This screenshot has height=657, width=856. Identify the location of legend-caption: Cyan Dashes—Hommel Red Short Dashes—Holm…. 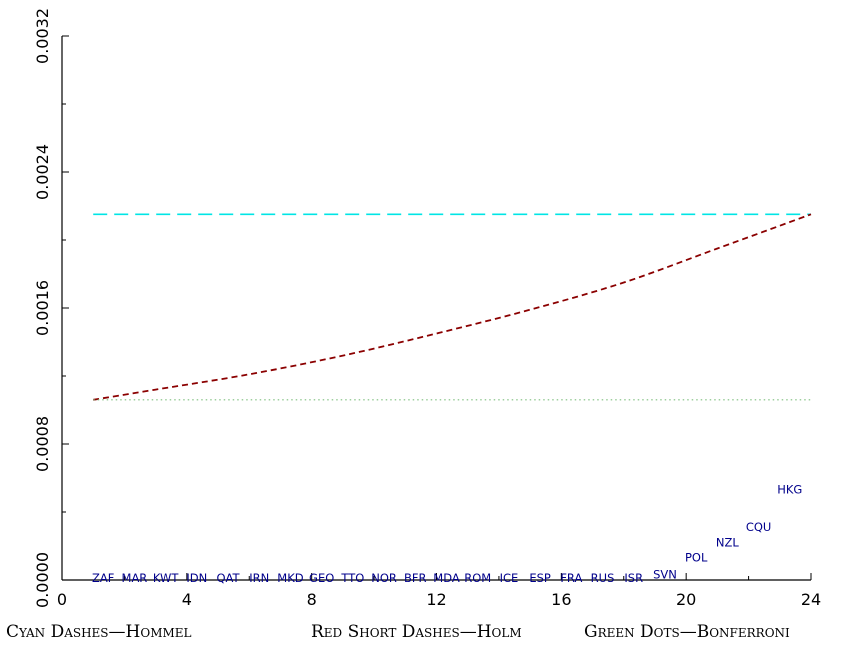
(428, 631).